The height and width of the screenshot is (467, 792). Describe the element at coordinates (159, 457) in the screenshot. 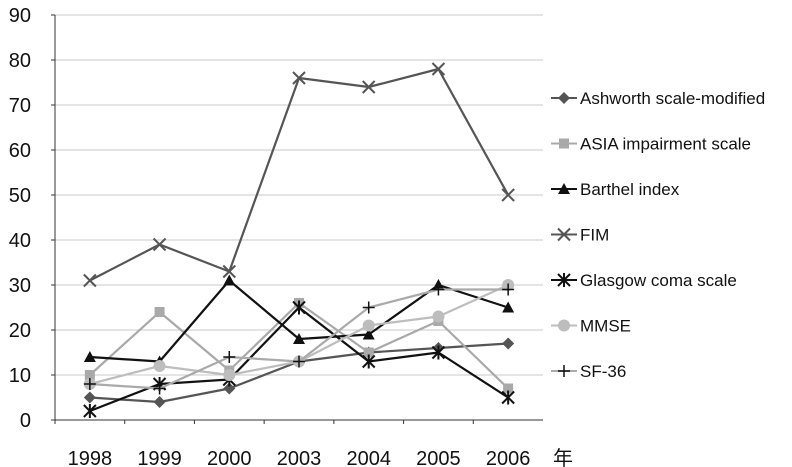

I see `x-tick-label: 1999` at that location.